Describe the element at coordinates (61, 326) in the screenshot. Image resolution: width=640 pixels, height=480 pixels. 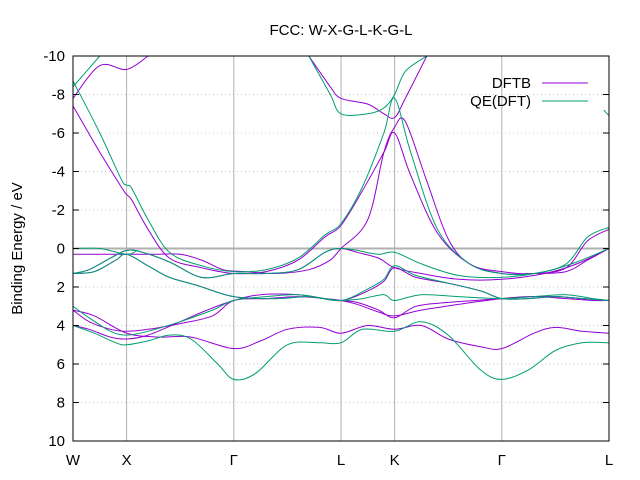
I see `y-tick-label: 4` at that location.